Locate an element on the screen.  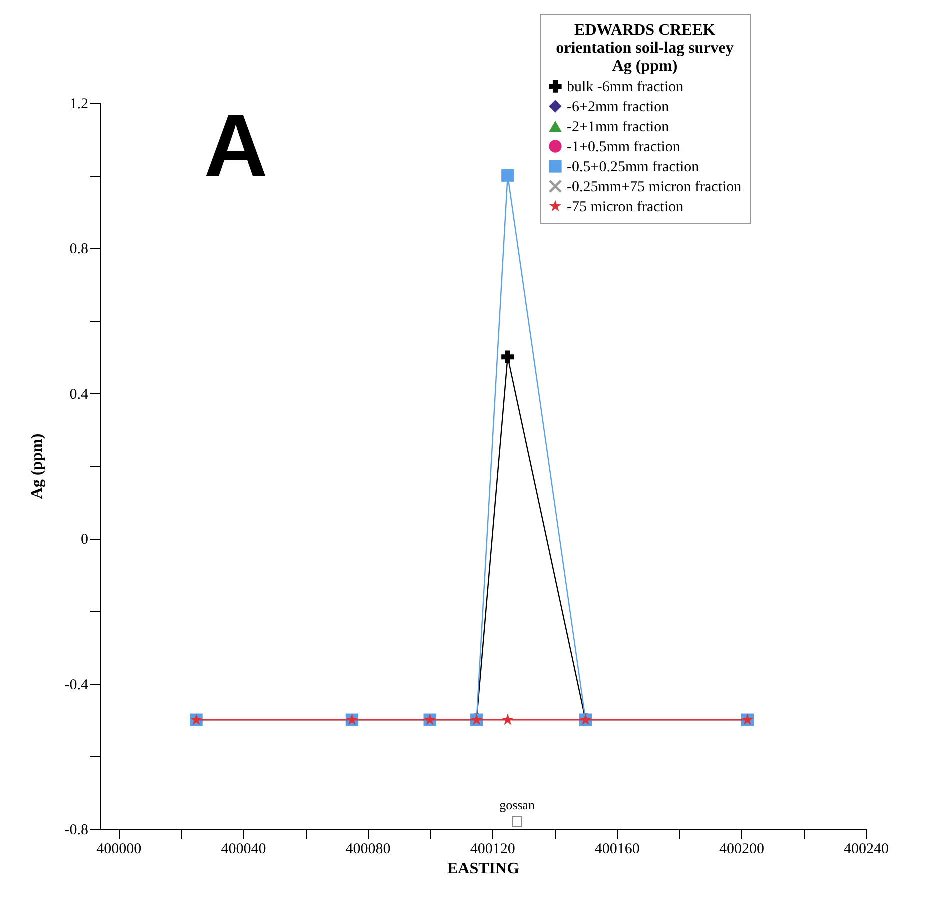
x-tick-label: 400000 is located at coordinates (119, 850).